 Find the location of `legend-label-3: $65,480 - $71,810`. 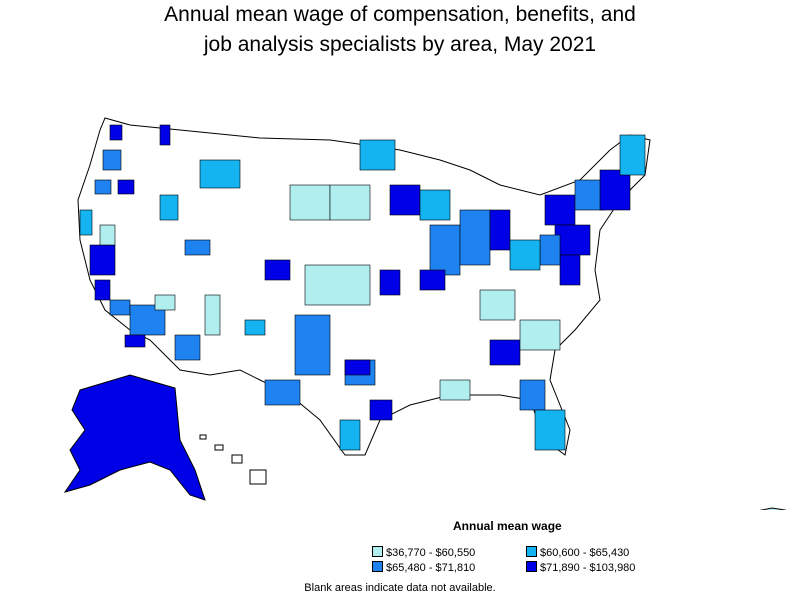

legend-label-3: $65,480 - $71,810 is located at coordinates (431, 568).